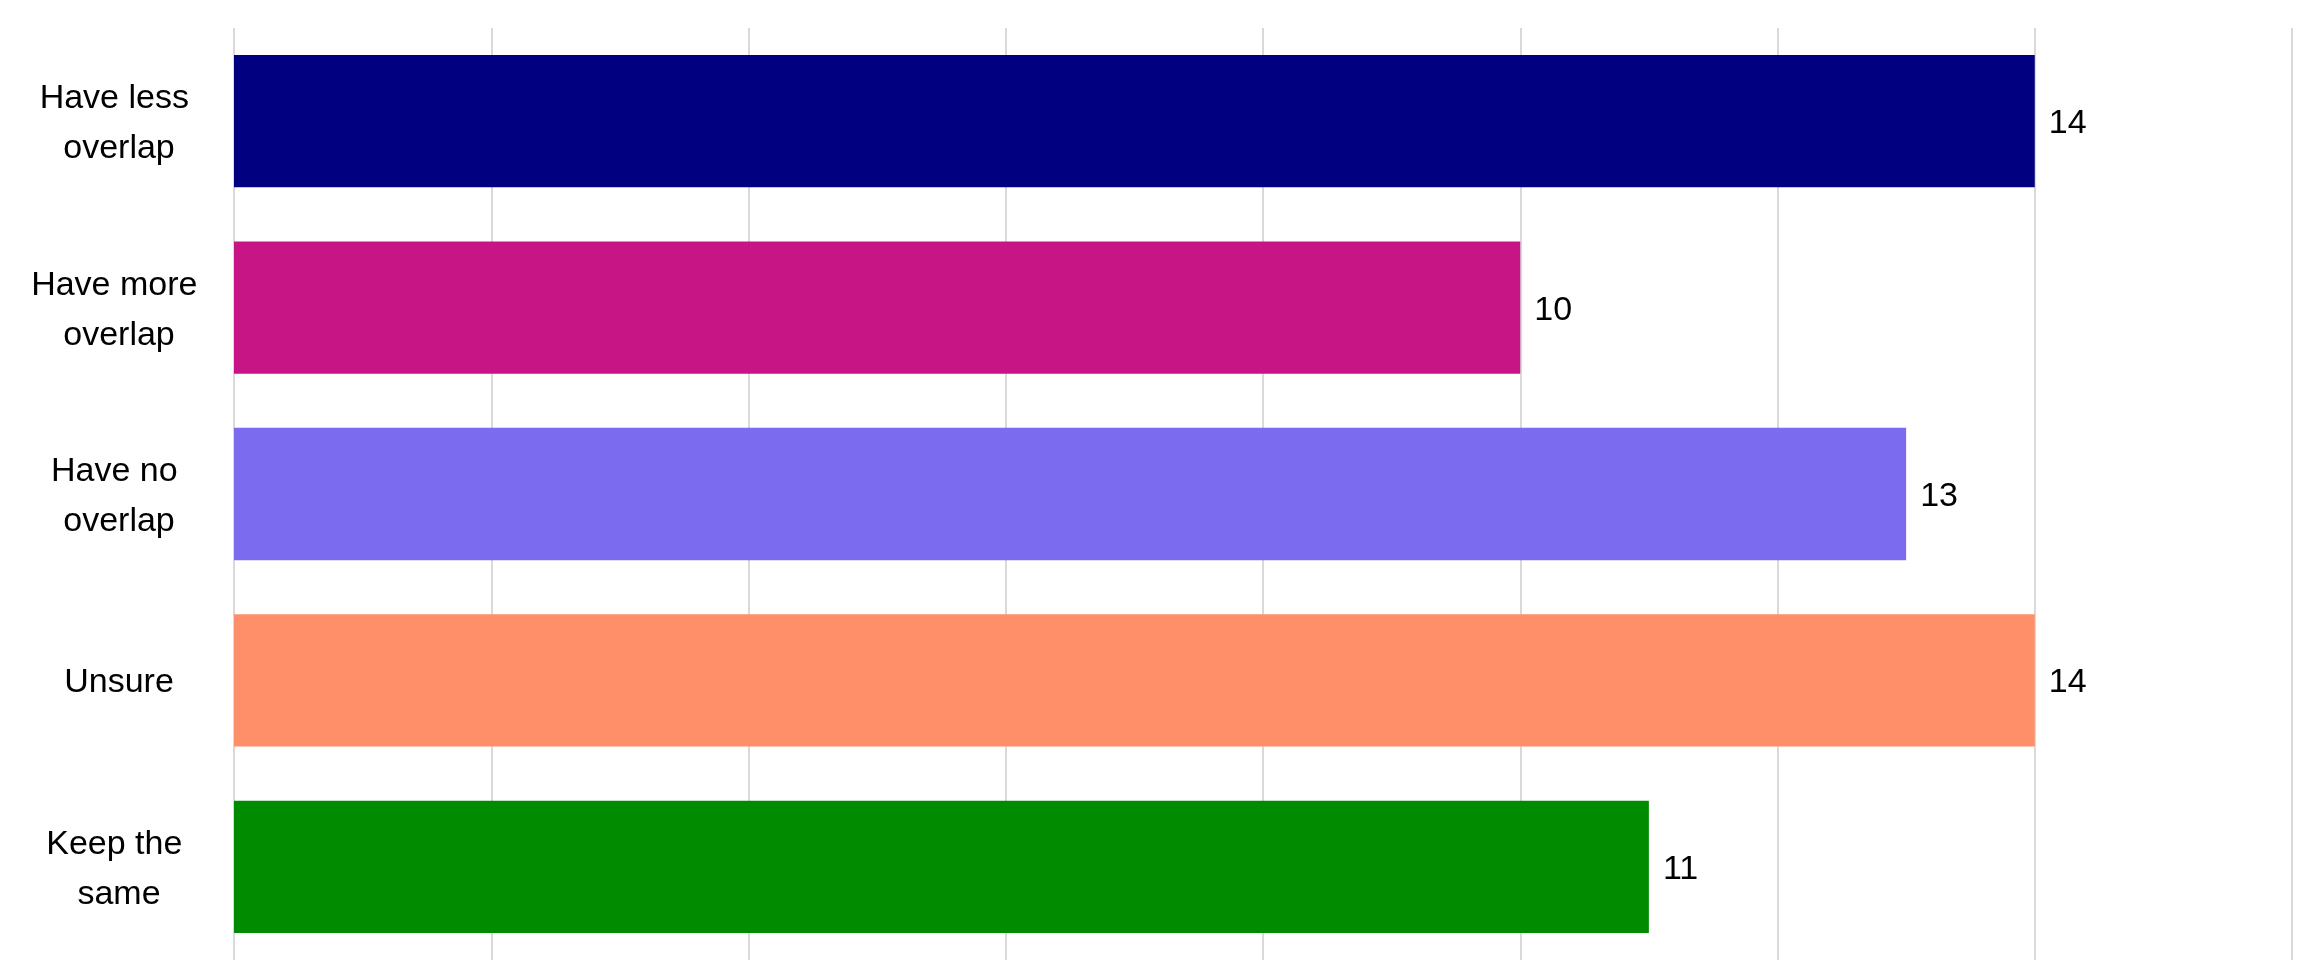 Image resolution: width=2305 pixels, height=980 pixels. I want to click on y-tick-label: Have less overlap, so click(119, 121).